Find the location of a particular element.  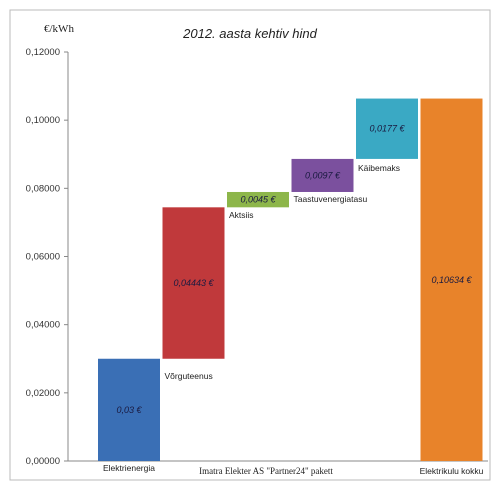

category-label: Taastuvenergiatasu is located at coordinates (331, 199).